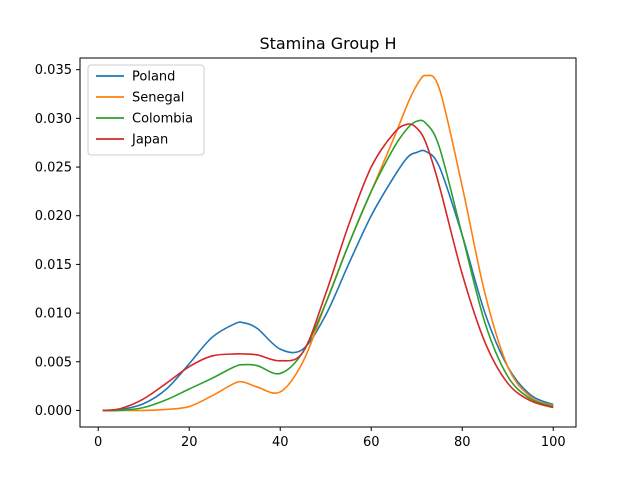 This screenshot has width=640, height=480. Describe the element at coordinates (162, 119) in the screenshot. I see `legend-label-colombia: Colombia` at that location.